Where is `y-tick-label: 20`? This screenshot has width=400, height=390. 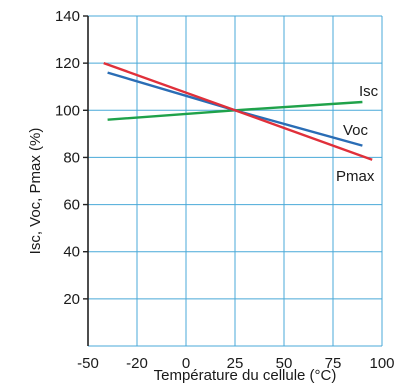
y-tick-label: 20 is located at coordinates (71, 299).